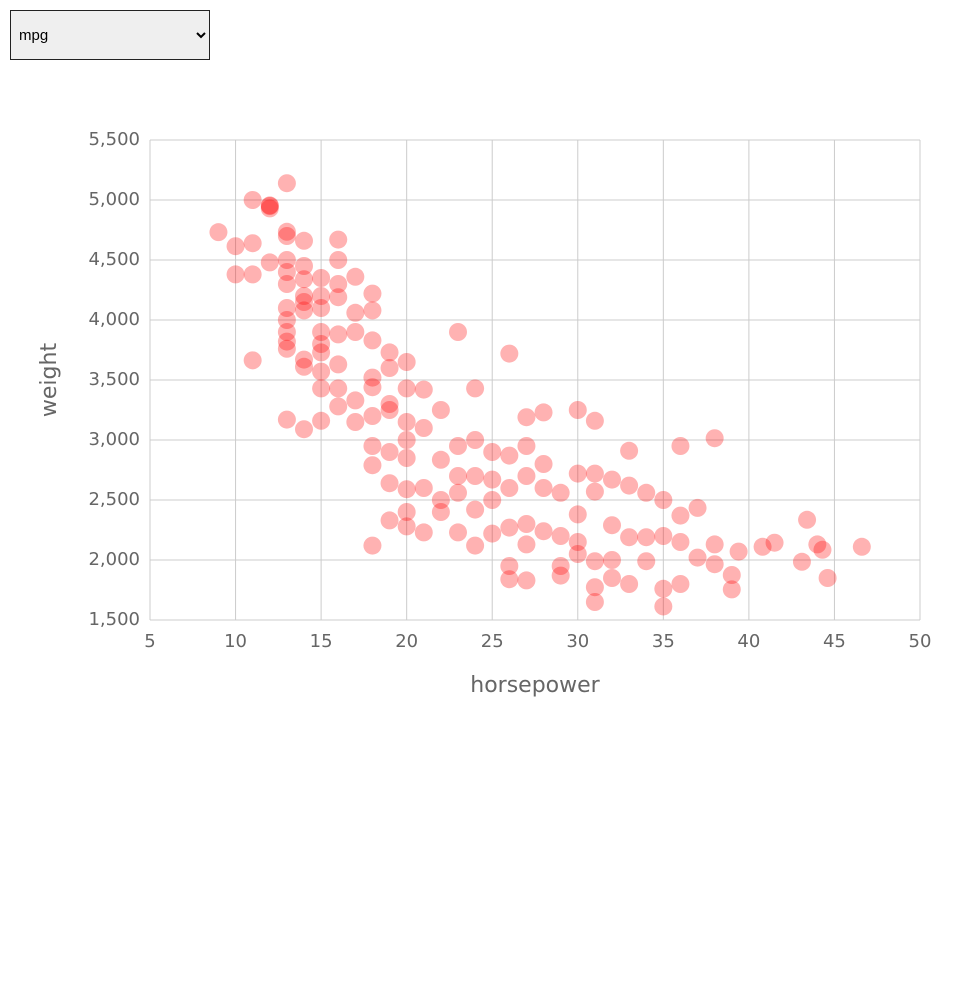 This screenshot has width=960, height=1000. Describe the element at coordinates (149, 641) in the screenshot. I see `x-tick-label: 5` at that location.